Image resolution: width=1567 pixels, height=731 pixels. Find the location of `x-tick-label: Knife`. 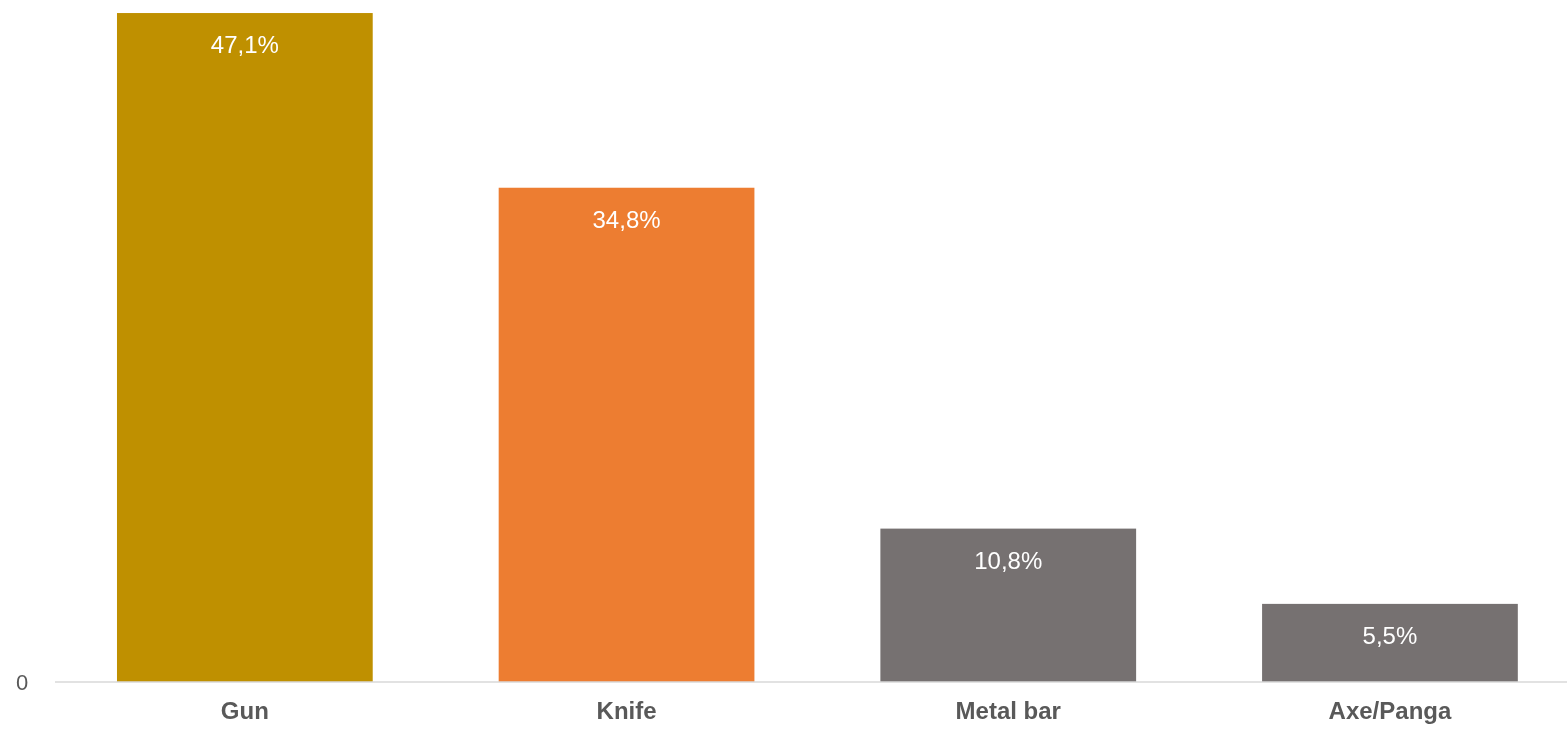

x-tick-label: Knife is located at coordinates (626, 711).